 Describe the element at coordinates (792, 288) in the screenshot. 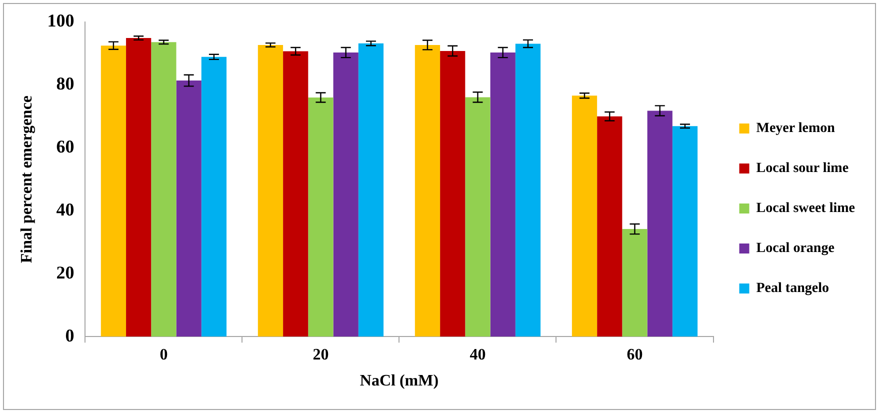

I see `legend-label: Peal tangelo` at that location.